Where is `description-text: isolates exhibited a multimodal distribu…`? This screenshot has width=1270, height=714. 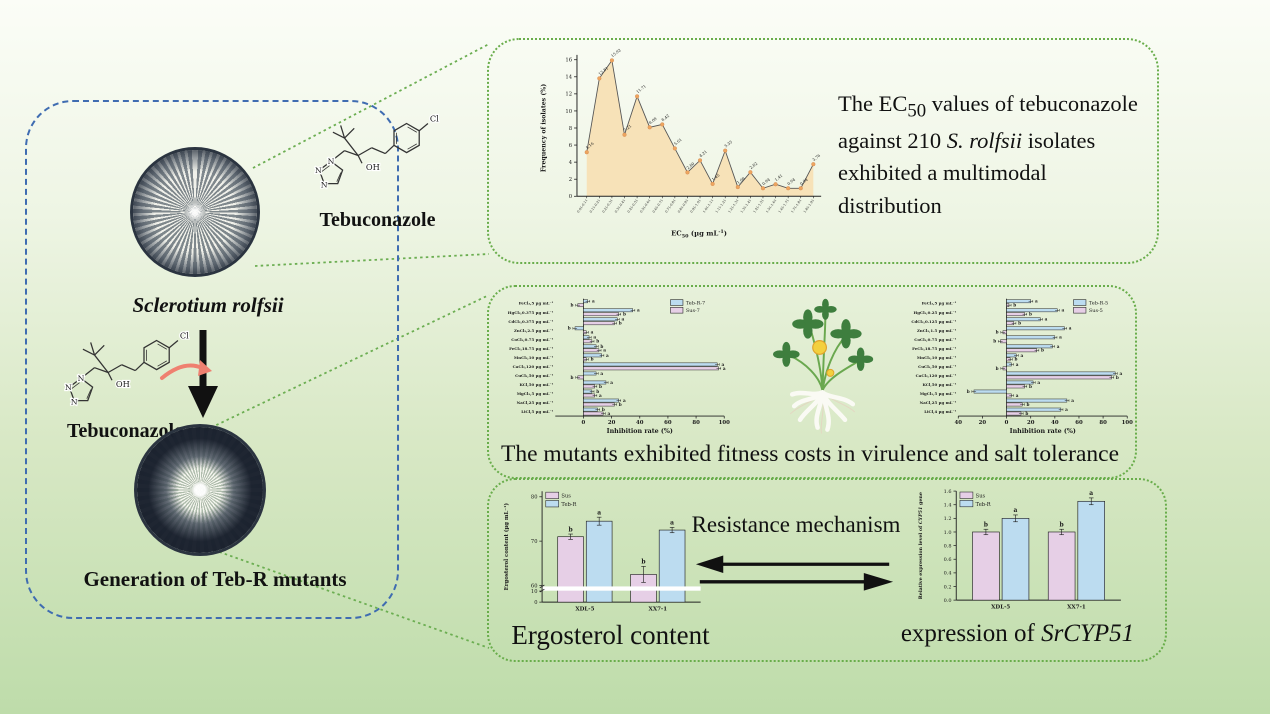 description-text: isolates exhibited a multimodal distribu… is located at coordinates (967, 172).